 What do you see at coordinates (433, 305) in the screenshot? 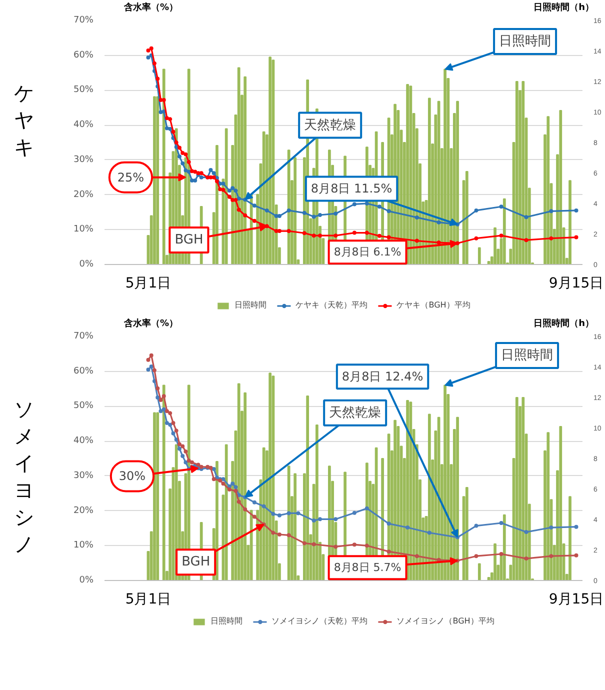
I see `legend-label: ケヤキ（BGH）平均` at bounding box center [433, 305].